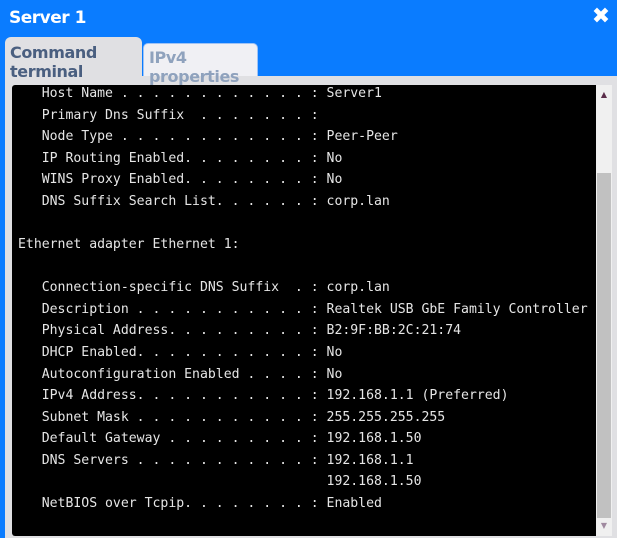  I want to click on terminal-line: WINS Proxy Enabled. . . . . . . . : No, so click(180, 180).